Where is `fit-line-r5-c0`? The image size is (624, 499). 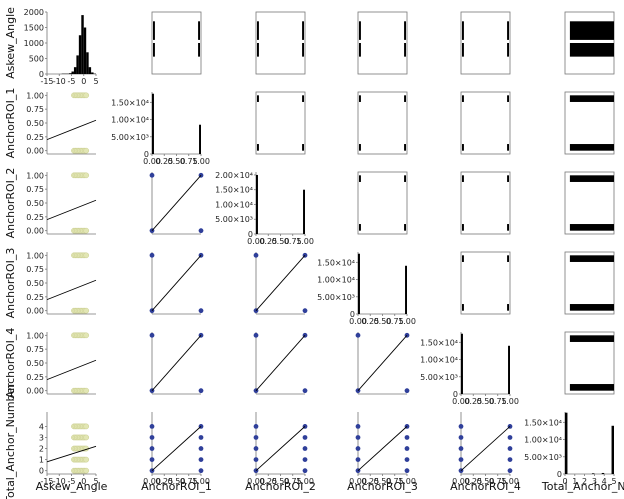
fit-line-r5-c0 is located at coordinates (71, 454).